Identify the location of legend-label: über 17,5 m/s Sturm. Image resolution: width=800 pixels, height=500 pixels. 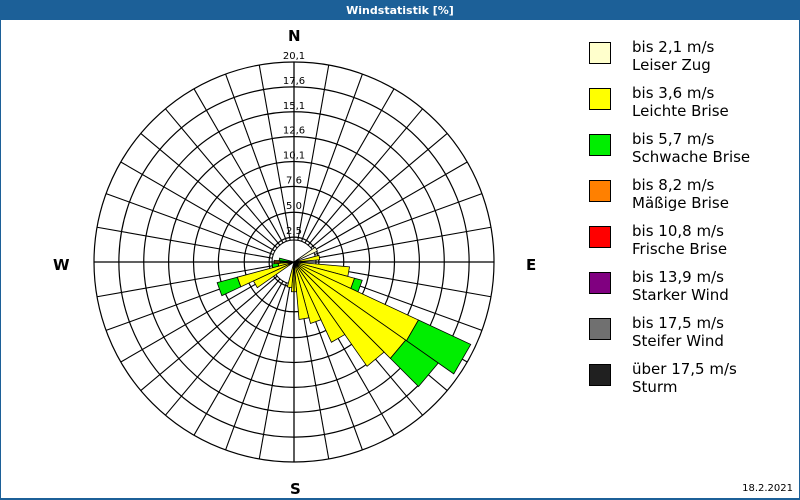
(684, 378).